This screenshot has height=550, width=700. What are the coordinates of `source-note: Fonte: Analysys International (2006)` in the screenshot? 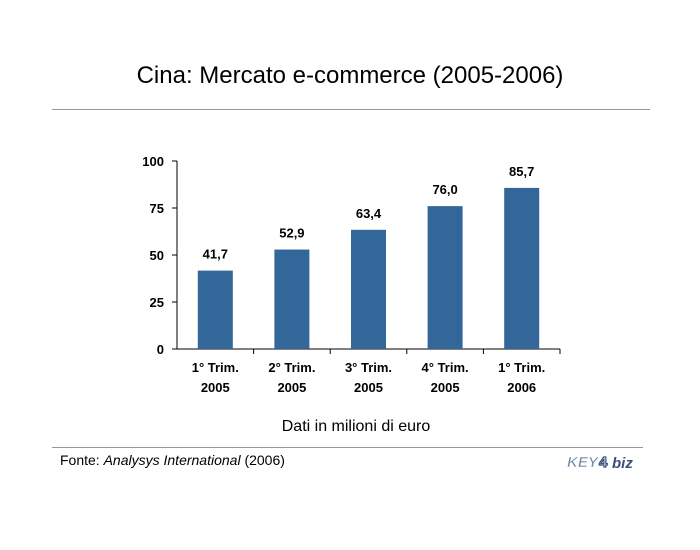 It's located at (172, 460).